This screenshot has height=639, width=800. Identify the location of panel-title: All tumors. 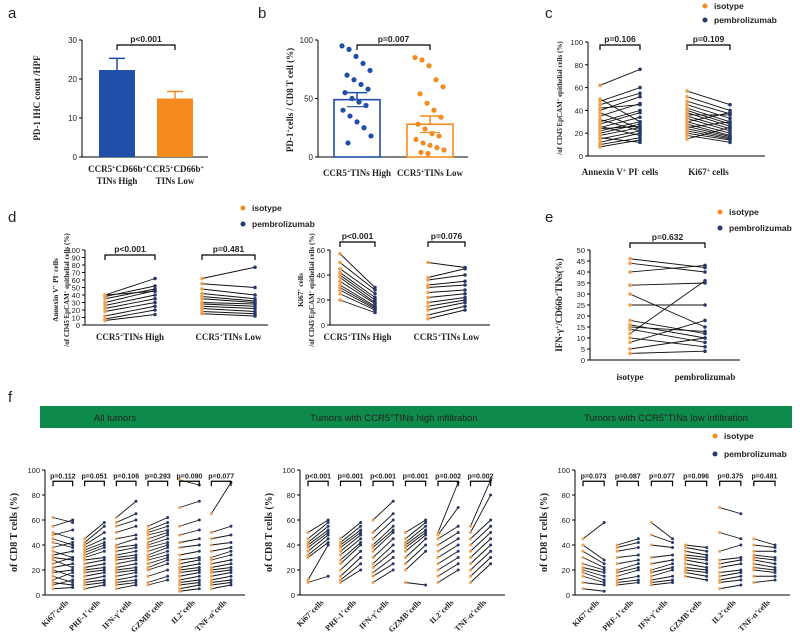
(115, 418).